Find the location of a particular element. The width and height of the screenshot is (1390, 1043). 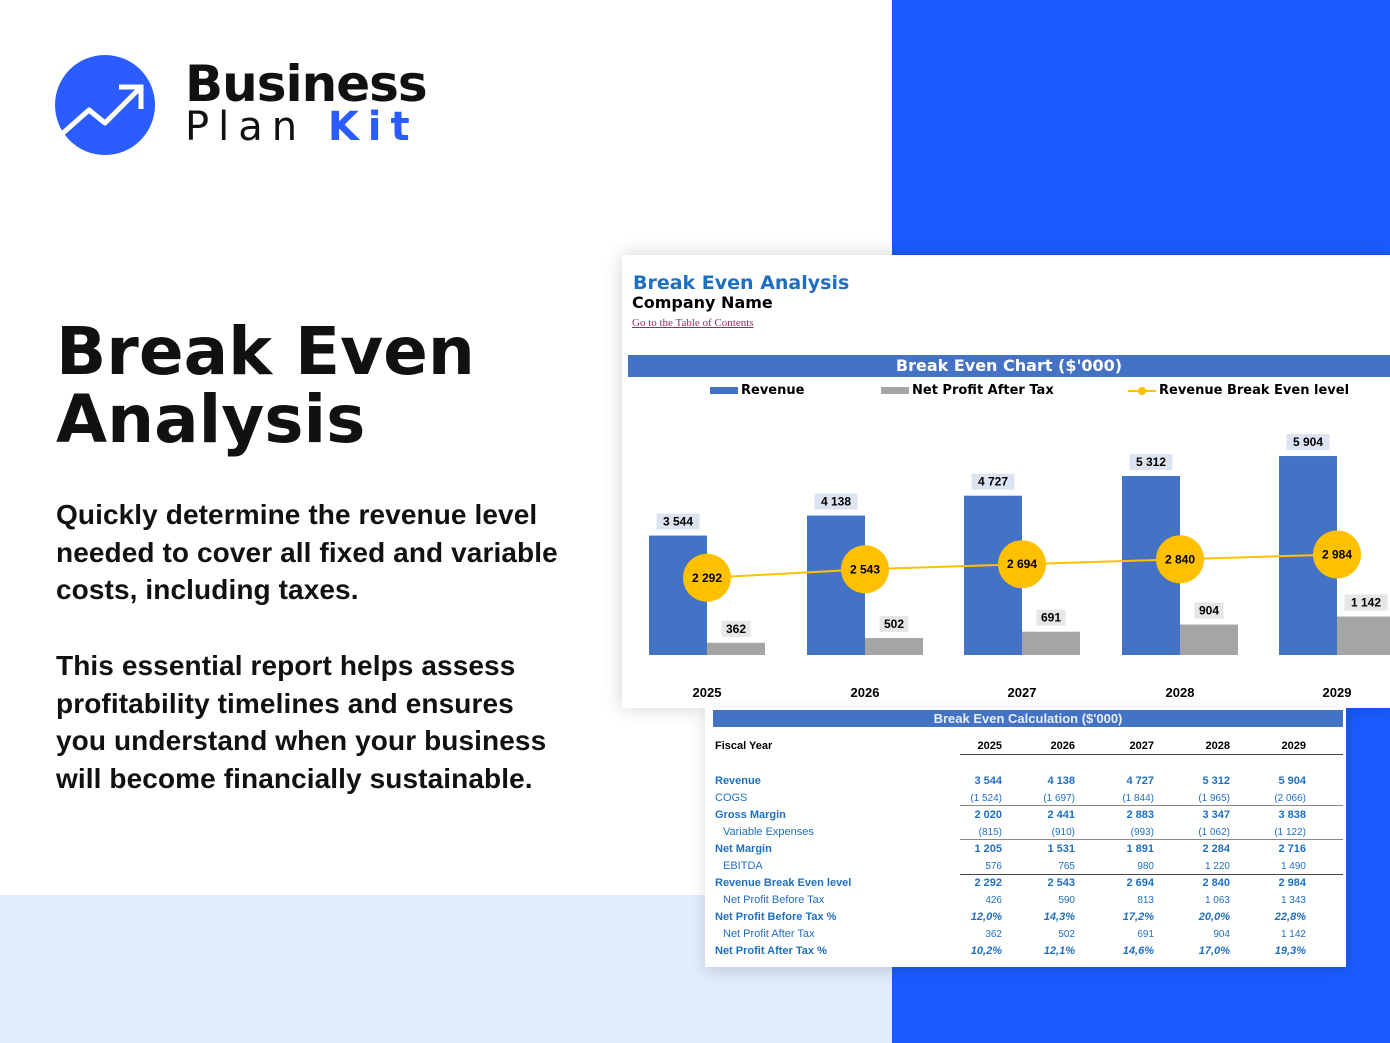

cell-value: 4 138 is located at coordinates (1061, 781).